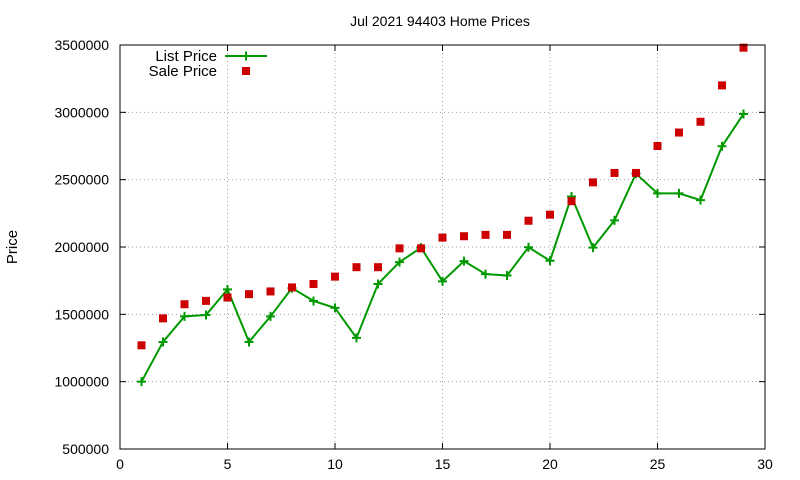  Describe the element at coordinates (228, 464) in the screenshot. I see `x-tick-label: 5` at that location.